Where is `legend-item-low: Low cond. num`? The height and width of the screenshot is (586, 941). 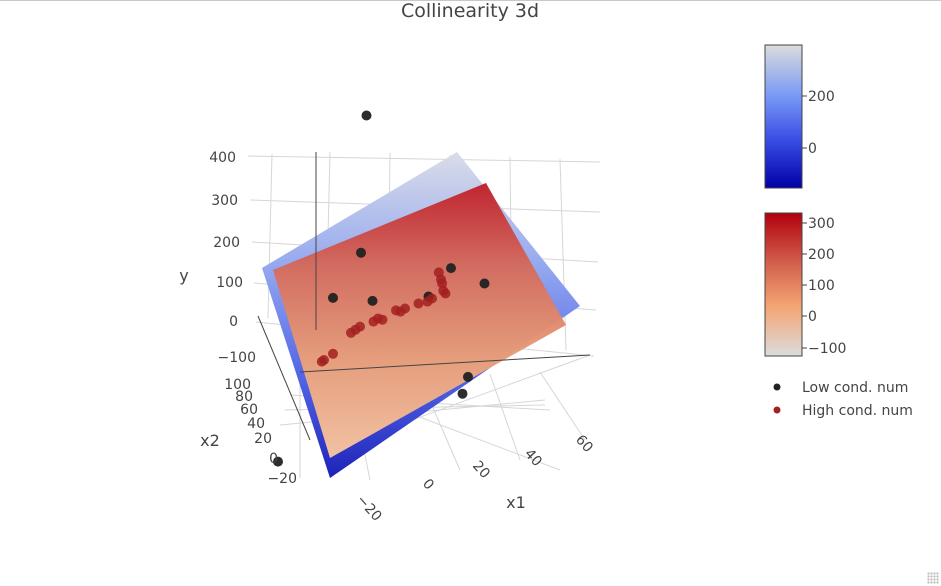 legend-item-low: Low cond. num is located at coordinates (841, 388).